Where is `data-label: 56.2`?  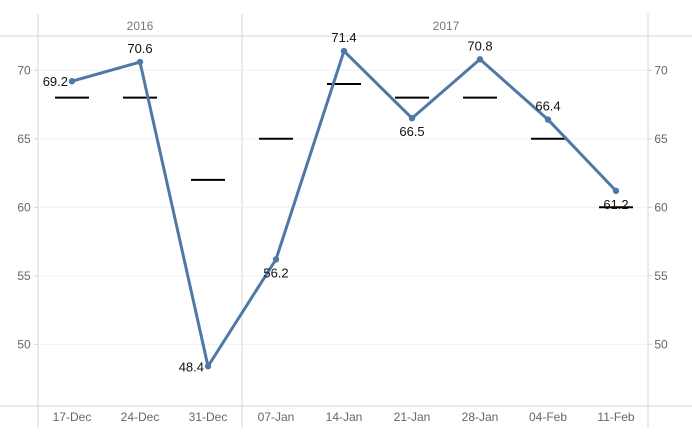 data-label: 56.2 is located at coordinates (275, 272).